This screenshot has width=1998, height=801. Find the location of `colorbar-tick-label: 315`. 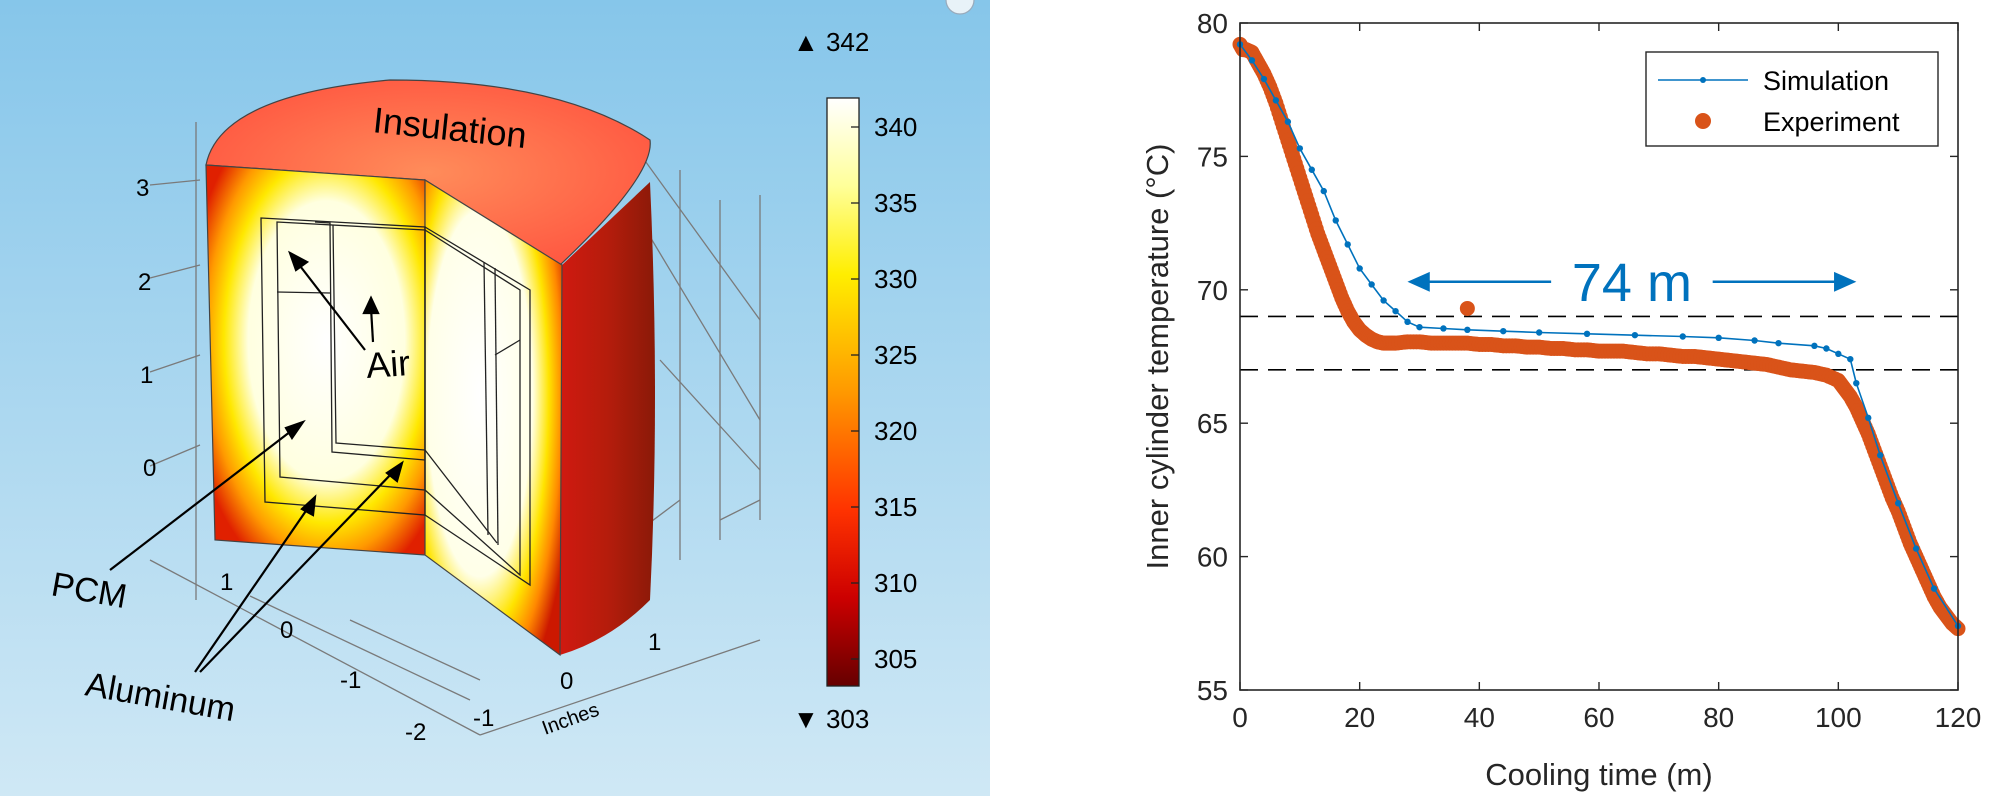

colorbar-tick-label: 315 is located at coordinates (895, 507).